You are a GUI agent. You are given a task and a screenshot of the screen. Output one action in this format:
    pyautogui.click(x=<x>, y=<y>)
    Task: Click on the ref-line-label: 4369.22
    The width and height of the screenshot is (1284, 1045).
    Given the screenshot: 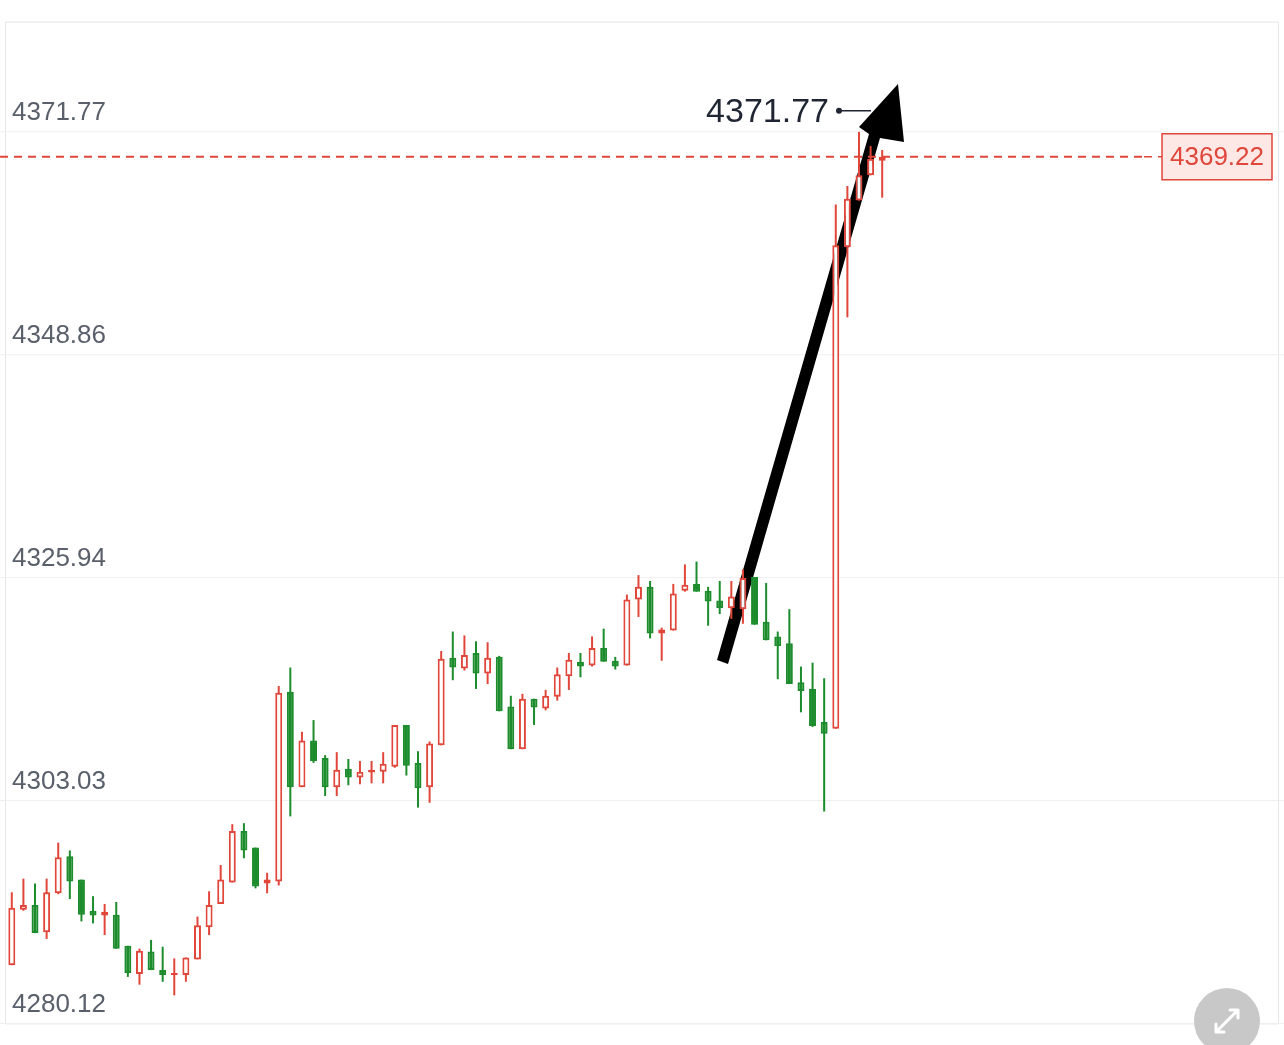 What is the action you would take?
    pyautogui.click(x=1217, y=155)
    